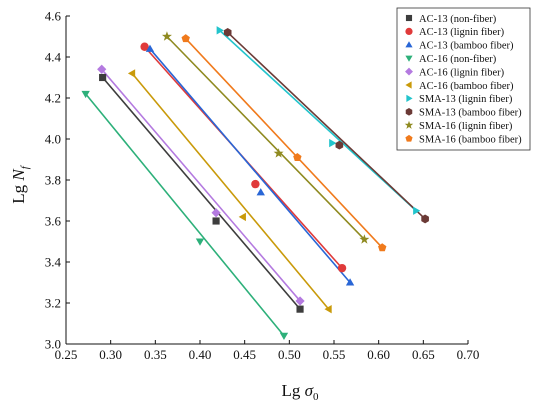  Describe the element at coordinates (200, 354) in the screenshot. I see `x-tick-label: 0.40` at that location.